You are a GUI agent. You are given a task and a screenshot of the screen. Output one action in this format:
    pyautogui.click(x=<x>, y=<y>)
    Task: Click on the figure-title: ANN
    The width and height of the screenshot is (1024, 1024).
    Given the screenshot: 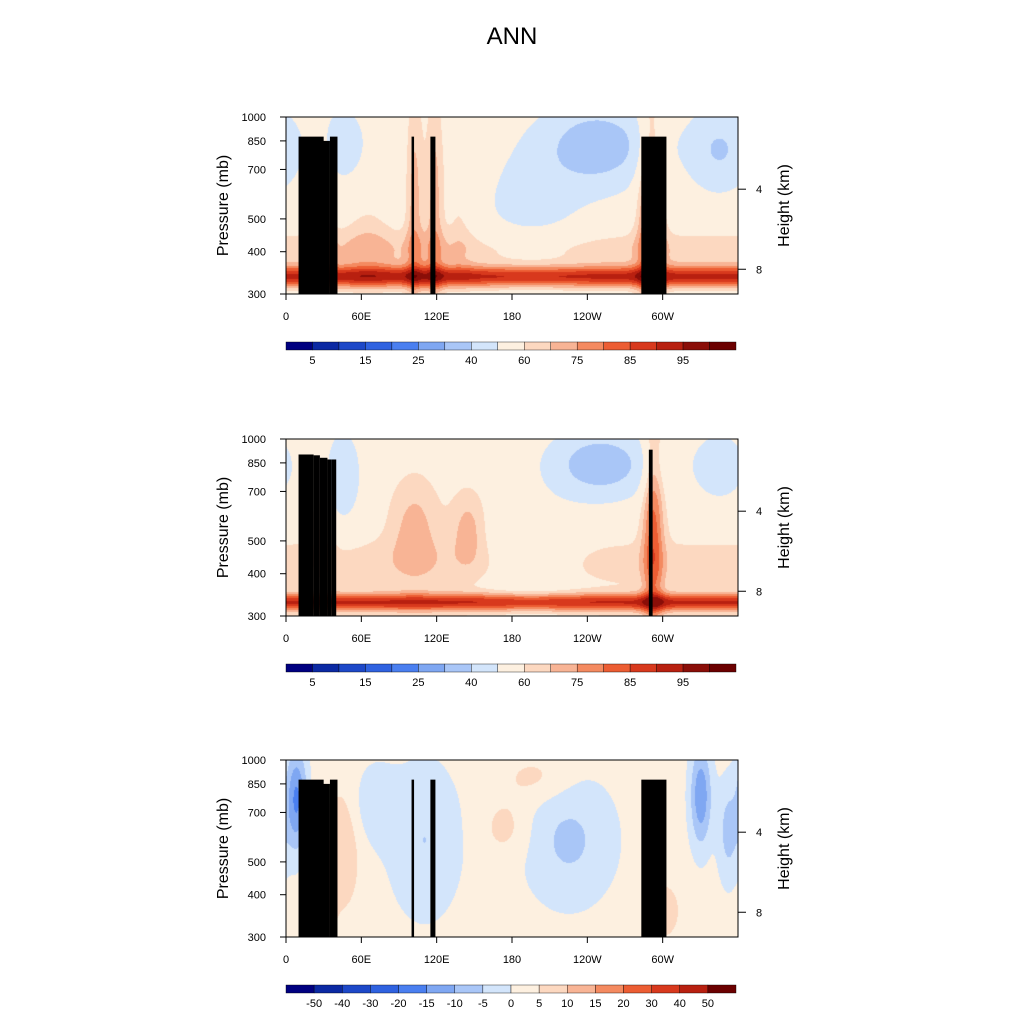 What is the action you would take?
    pyautogui.click(x=512, y=36)
    